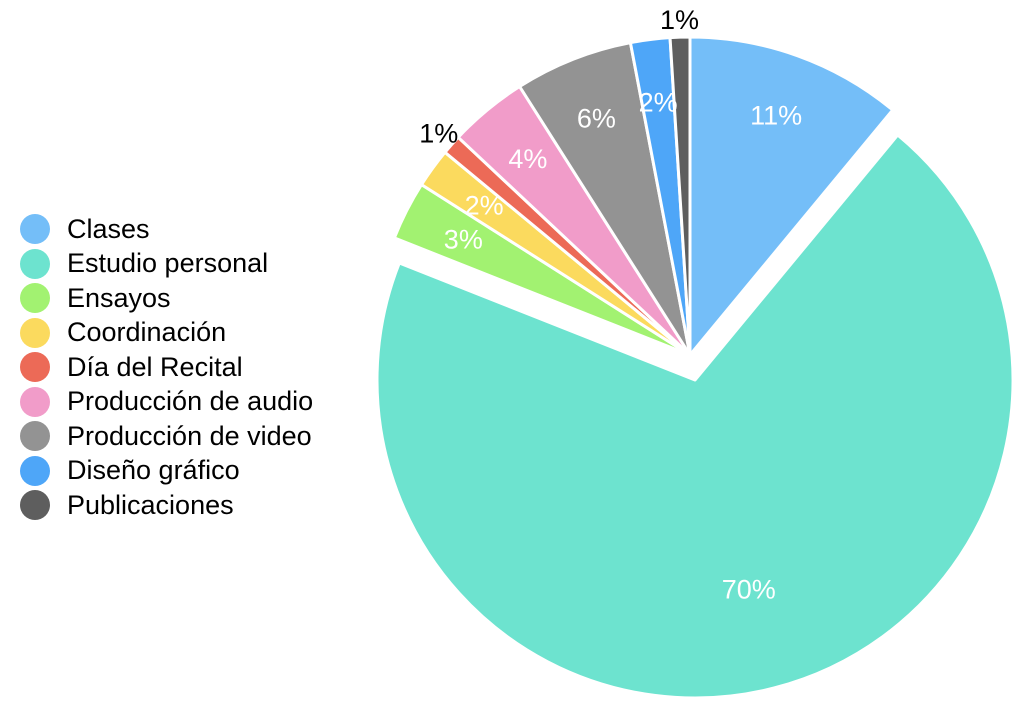  I want to click on legend-item-produccion-de-video: Producción de video, so click(166, 436).